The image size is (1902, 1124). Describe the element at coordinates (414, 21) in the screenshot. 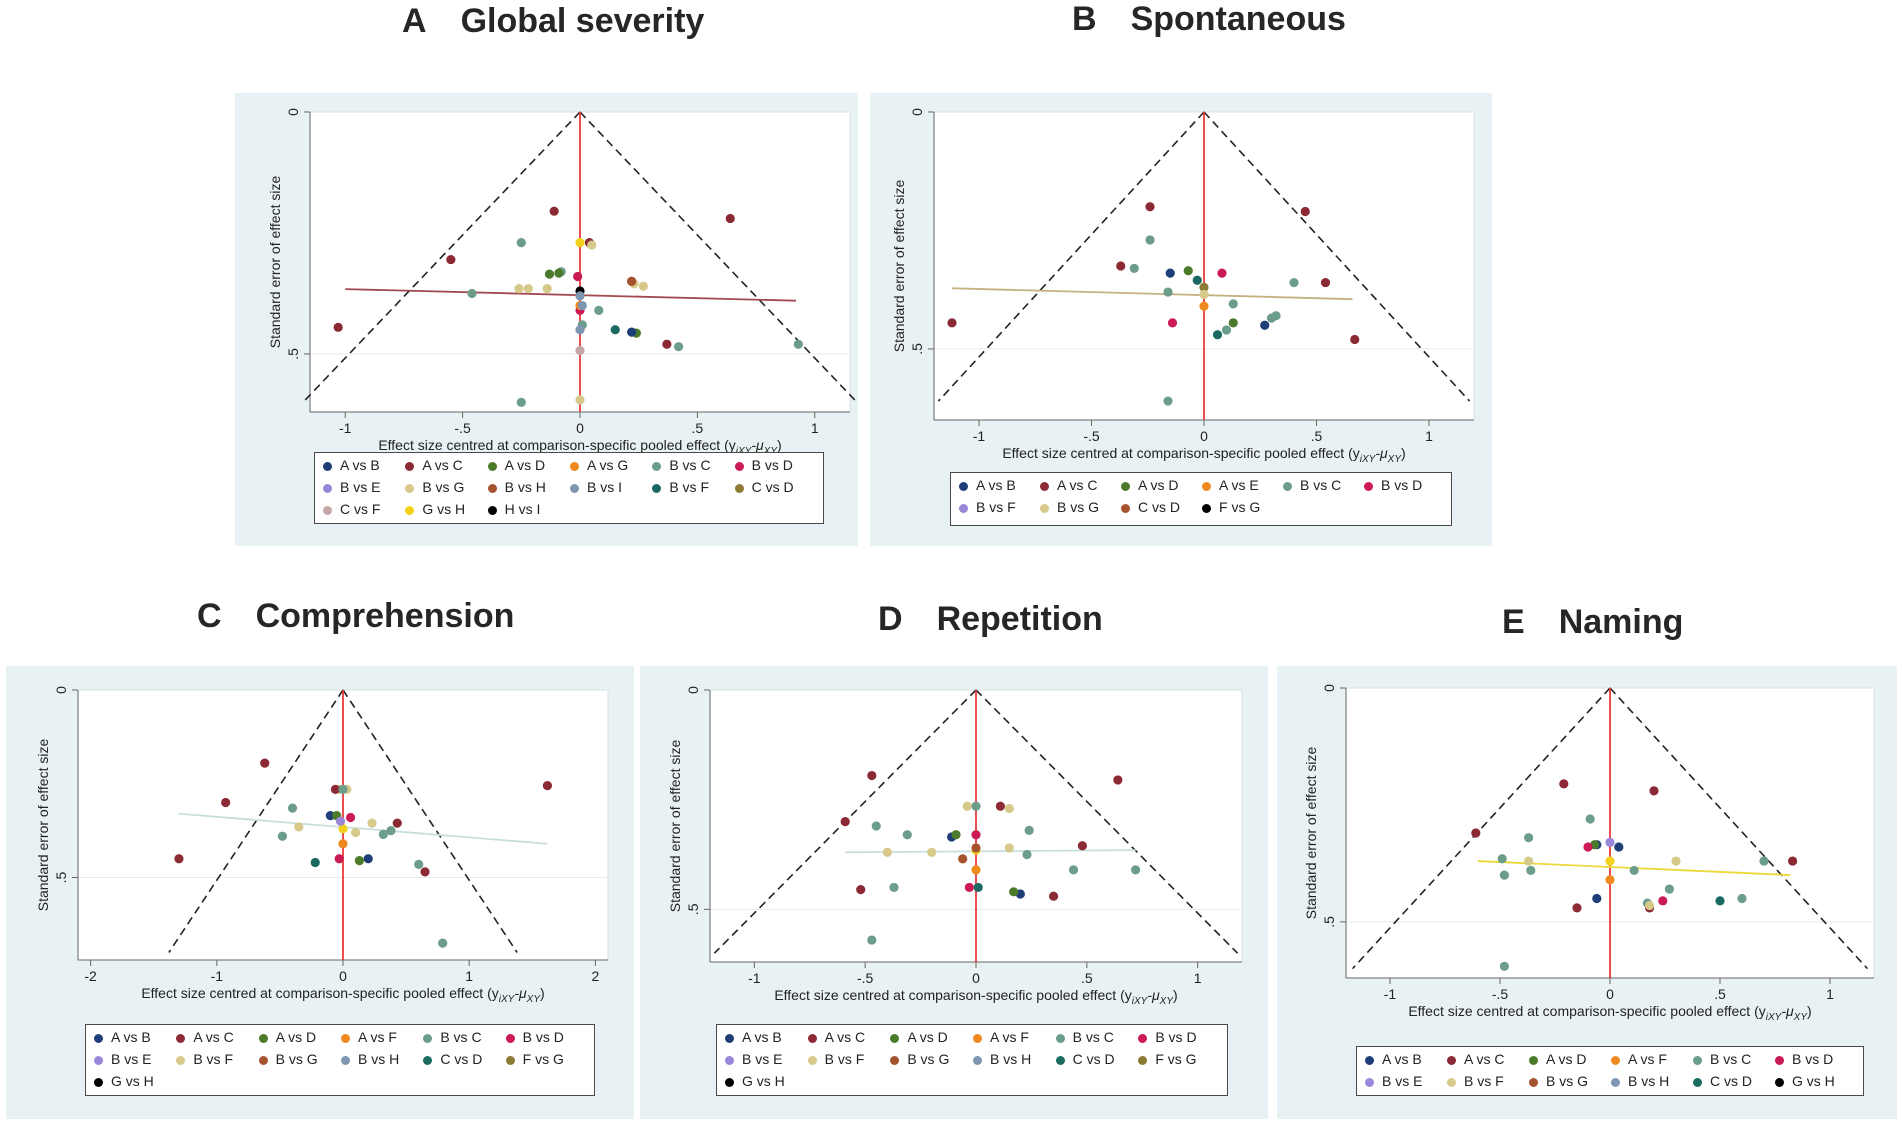

I see `panel-letter: A` at that location.